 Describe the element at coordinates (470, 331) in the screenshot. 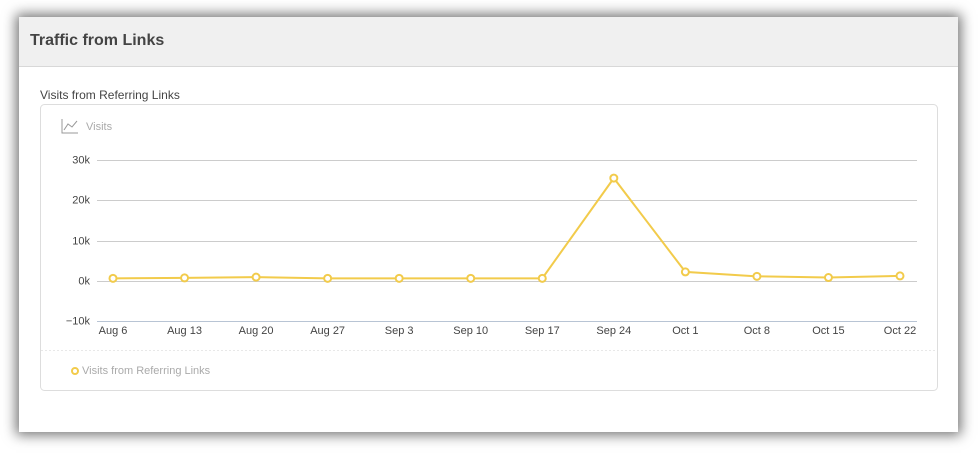

I see `x-tick-label: Sep 10` at that location.